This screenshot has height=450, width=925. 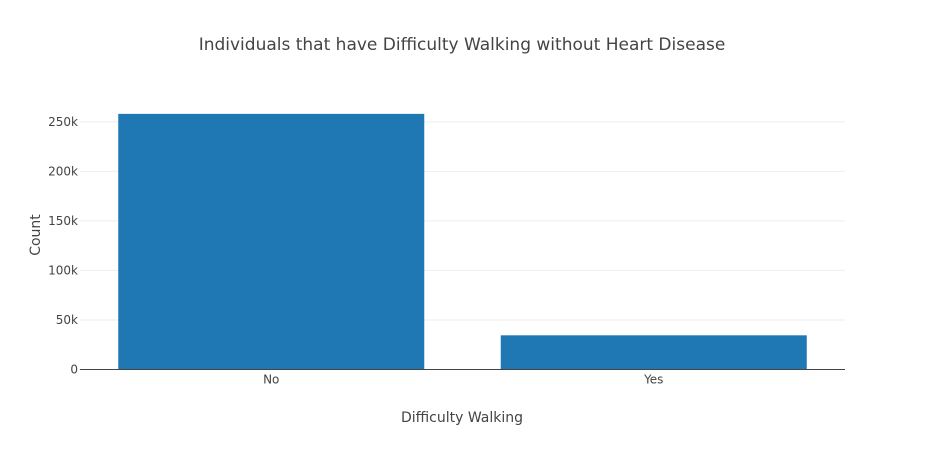 What do you see at coordinates (36, 235) in the screenshot?
I see `y-axis-title: Count` at bounding box center [36, 235].